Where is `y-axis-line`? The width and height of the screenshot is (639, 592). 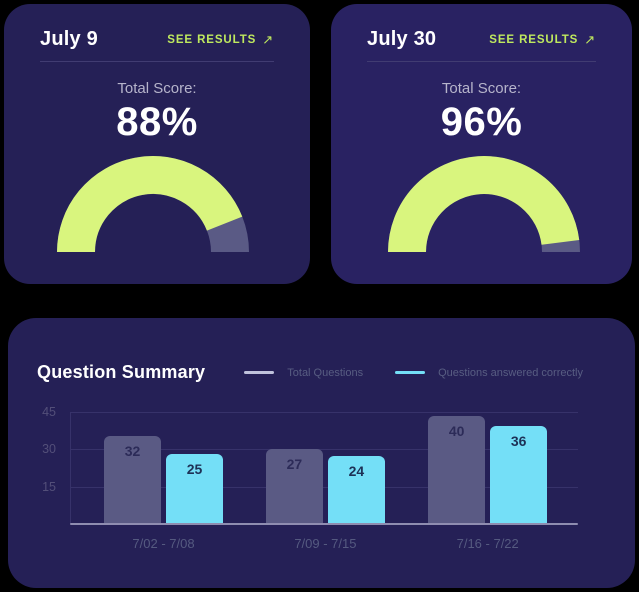 y-axis-line is located at coordinates (70, 468).